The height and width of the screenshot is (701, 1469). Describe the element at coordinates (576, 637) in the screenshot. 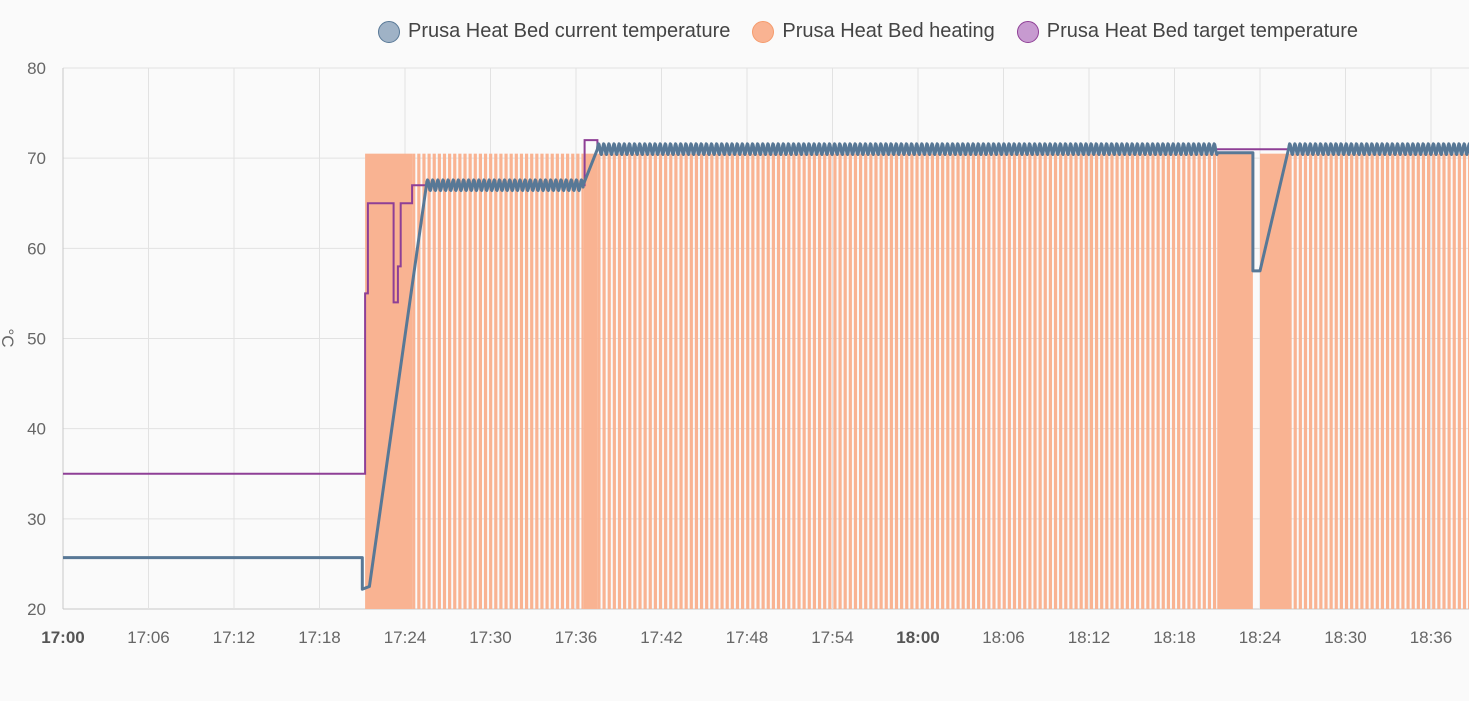

I see `x-tick-label: 17:36` at that location.